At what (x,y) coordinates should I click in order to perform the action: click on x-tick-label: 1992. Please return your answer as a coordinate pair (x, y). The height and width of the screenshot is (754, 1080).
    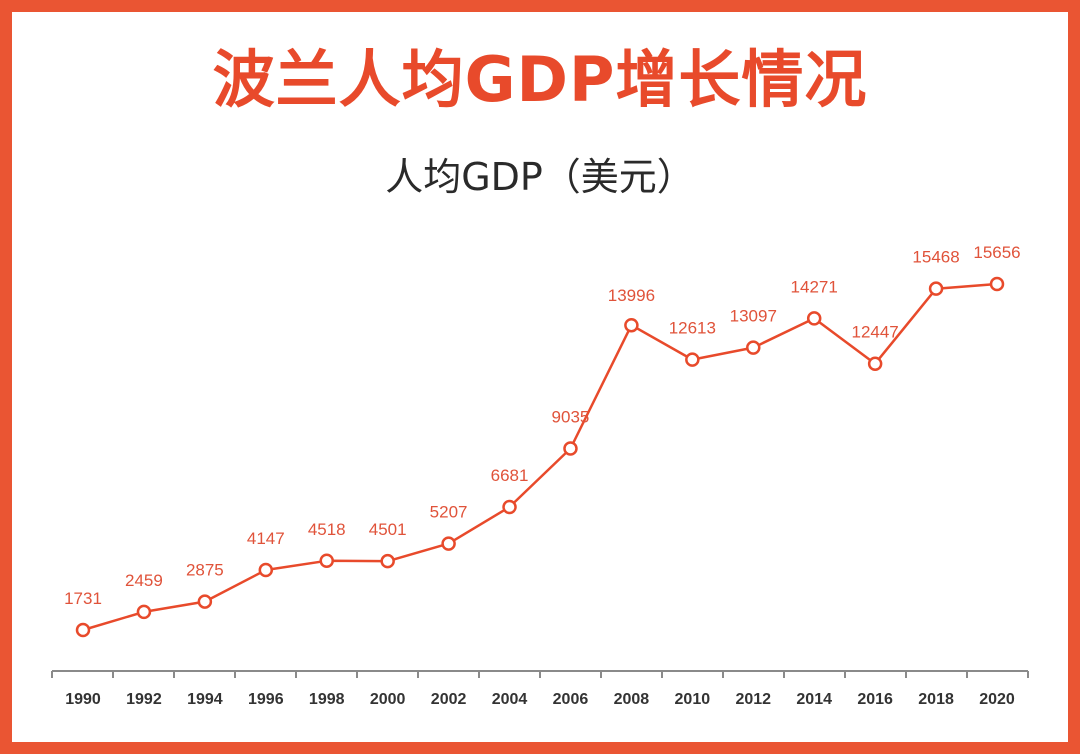
    Looking at the image, I should click on (144, 699).